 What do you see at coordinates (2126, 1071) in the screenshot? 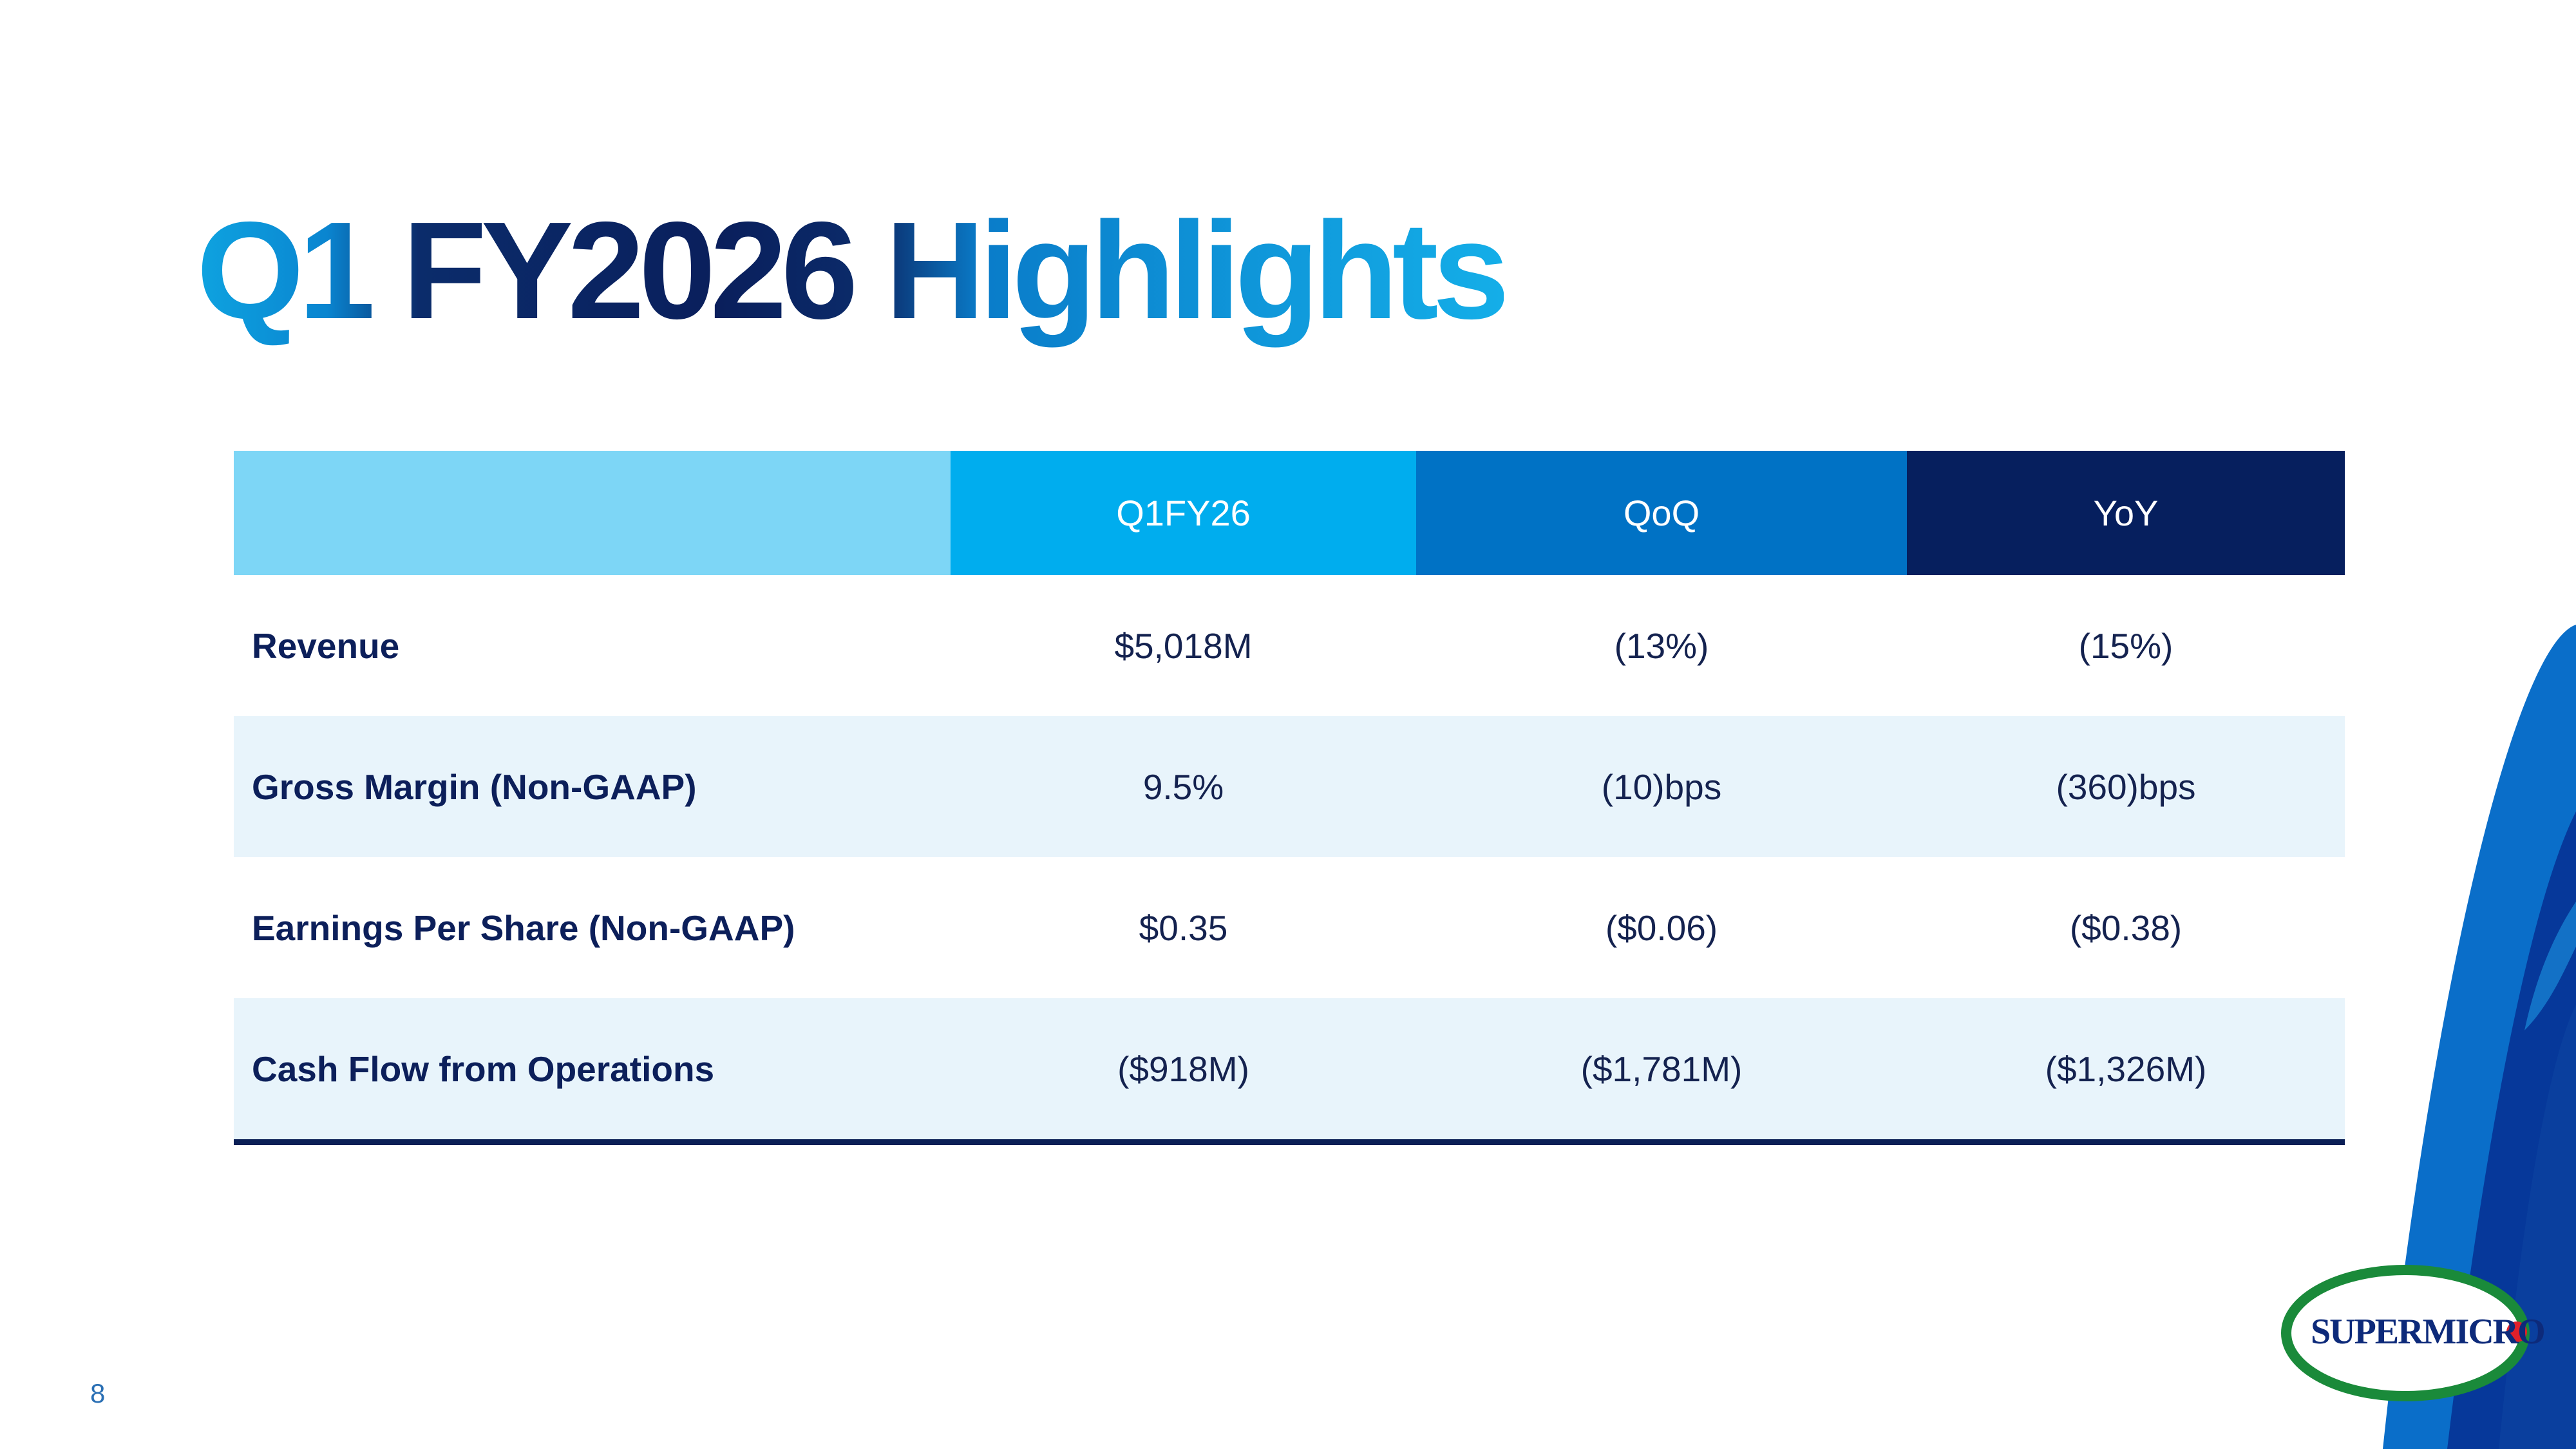
I see `cell-yoy: ($1,326M)` at bounding box center [2126, 1071].